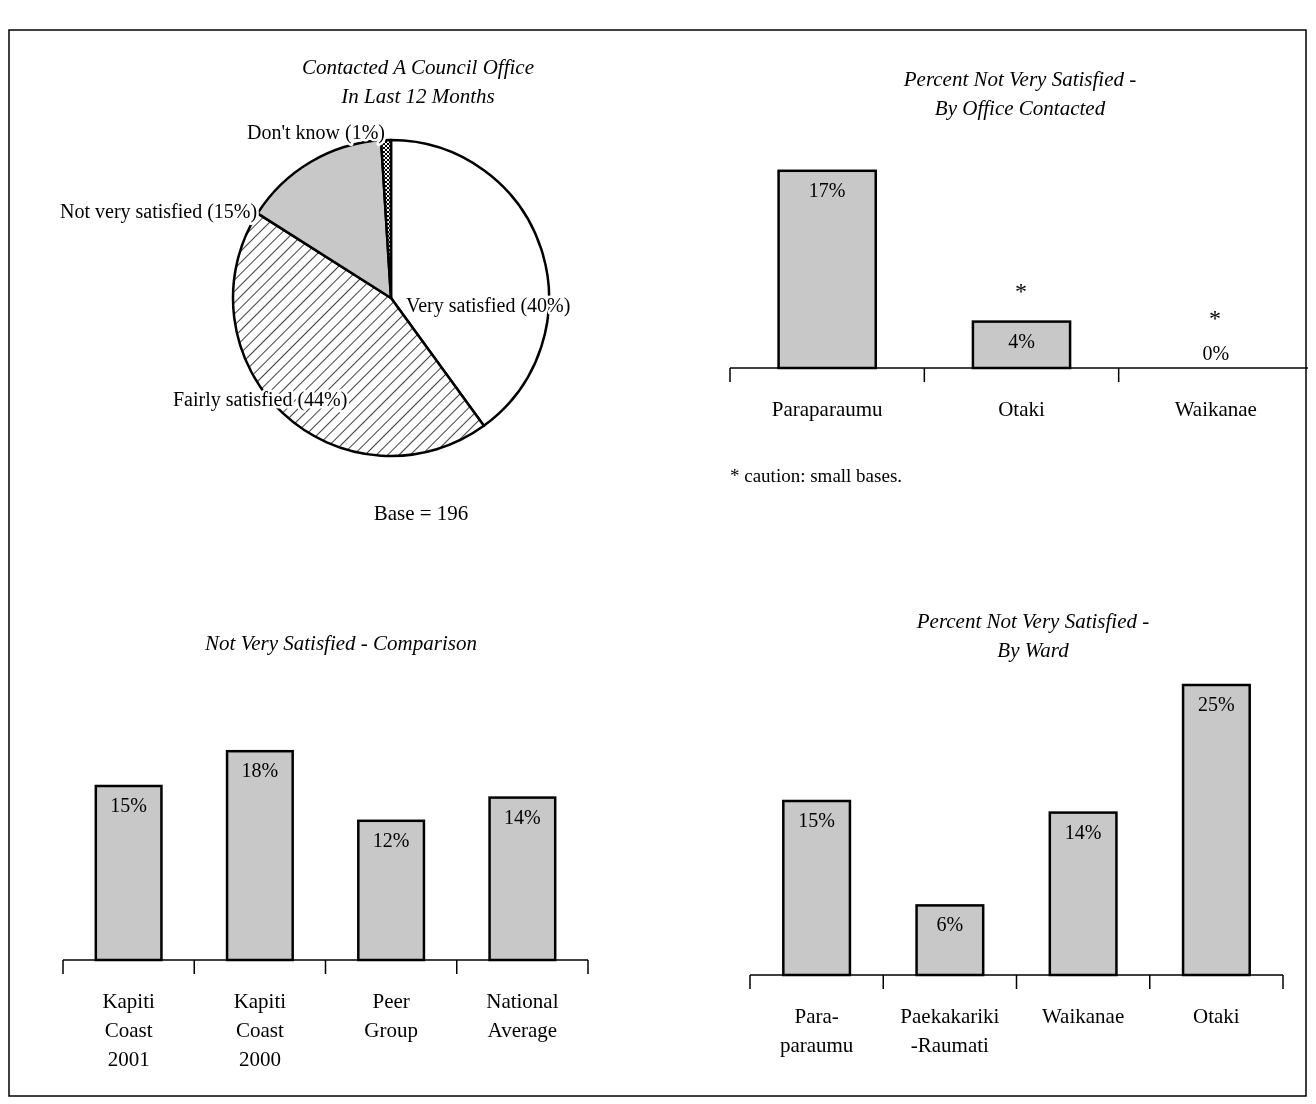 This screenshot has width=1316, height=1104. I want to click on x-tick-label: Peer Group, so click(391, 1015).